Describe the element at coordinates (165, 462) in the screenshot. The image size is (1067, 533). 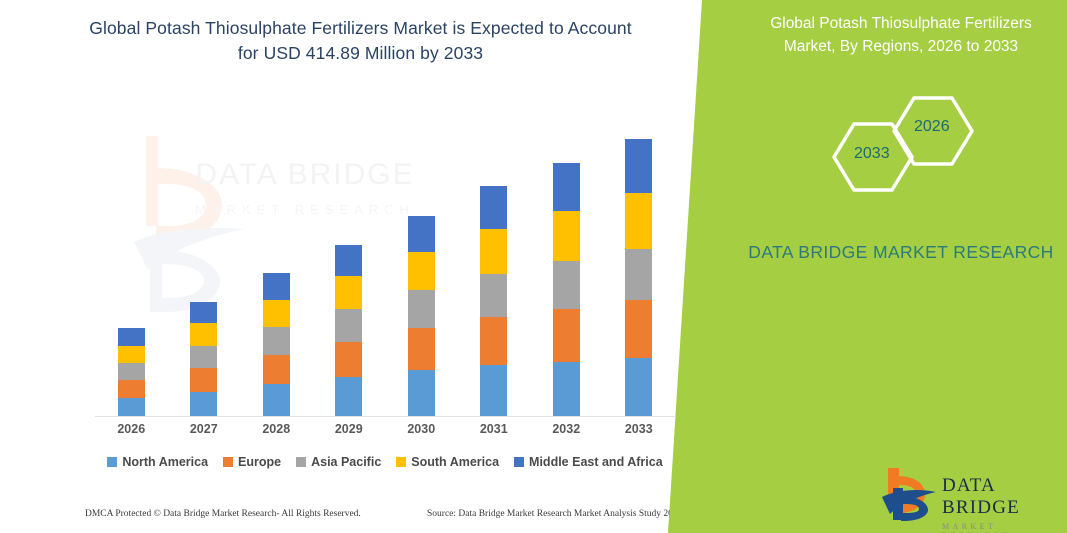
I see `legend-label: North America` at that location.